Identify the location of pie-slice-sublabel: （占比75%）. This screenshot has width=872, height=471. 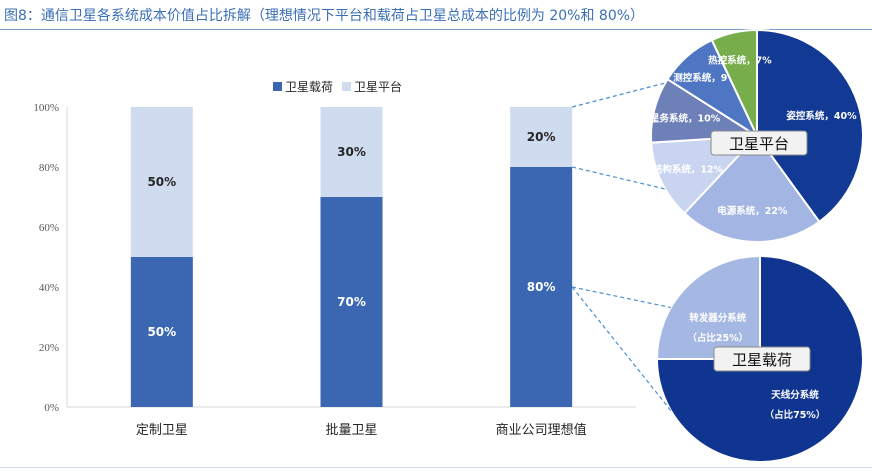
(795, 415).